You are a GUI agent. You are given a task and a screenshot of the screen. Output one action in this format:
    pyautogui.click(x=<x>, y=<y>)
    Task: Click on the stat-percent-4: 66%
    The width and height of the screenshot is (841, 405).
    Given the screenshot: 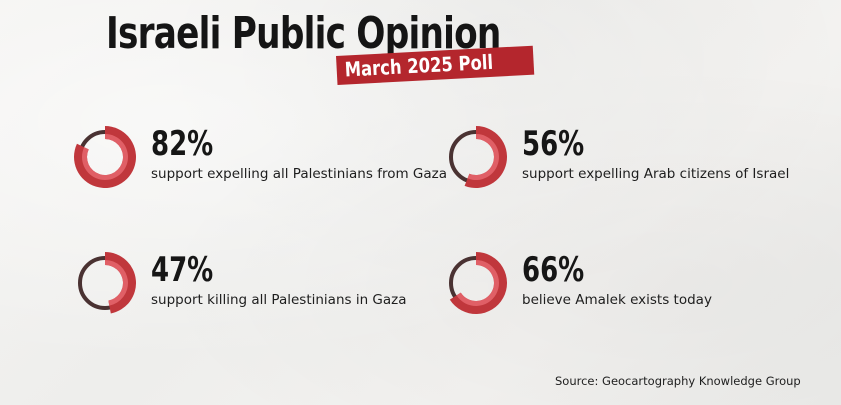 What is the action you would take?
    pyautogui.click(x=553, y=270)
    